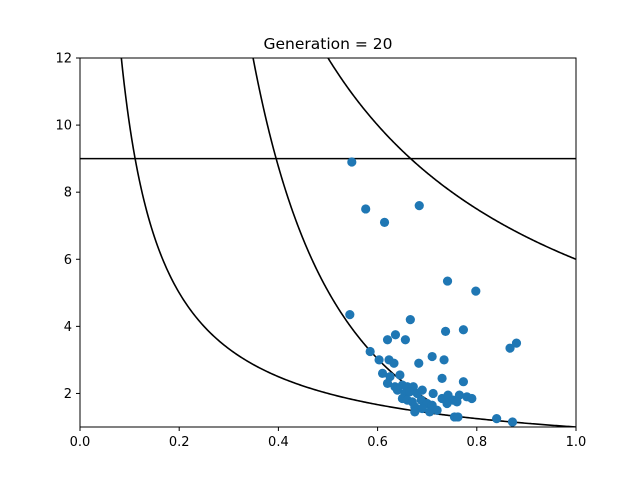 This screenshot has width=640, height=480. What do you see at coordinates (278, 442) in the screenshot?
I see `x-tick-label: 0.4` at bounding box center [278, 442].